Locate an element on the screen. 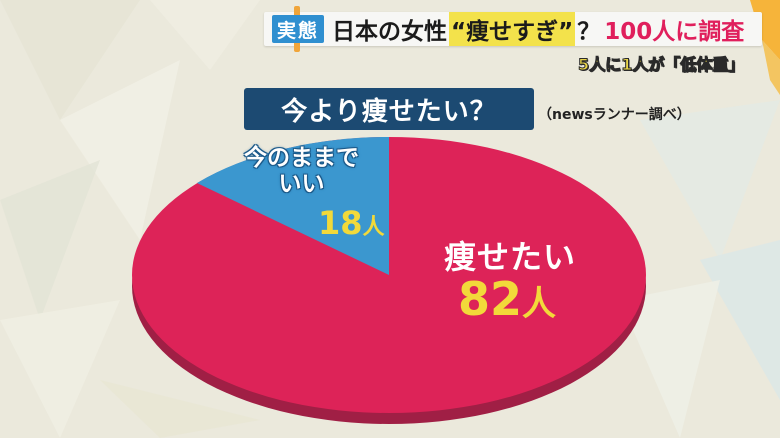 Image resolution: width=780 pixels, height=438 pixels. slice-label-stay-line2: いい is located at coordinates (301, 184).